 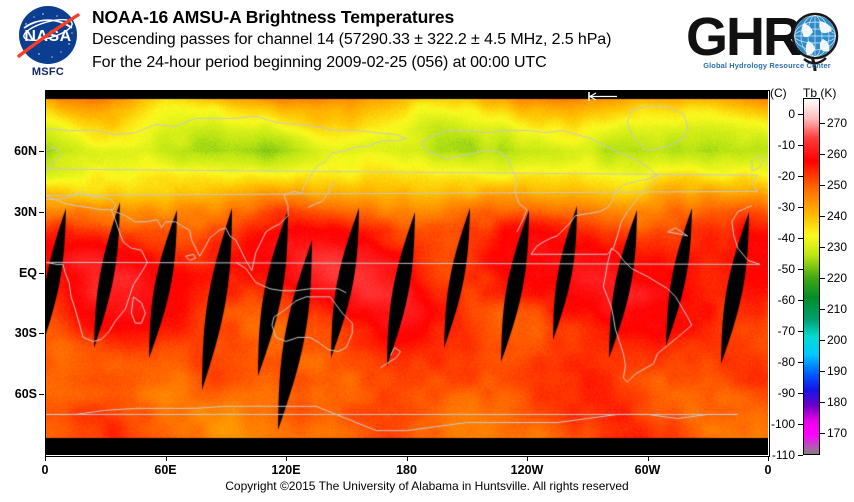 I want to click on x-axis-label: 180, so click(x=406, y=470).